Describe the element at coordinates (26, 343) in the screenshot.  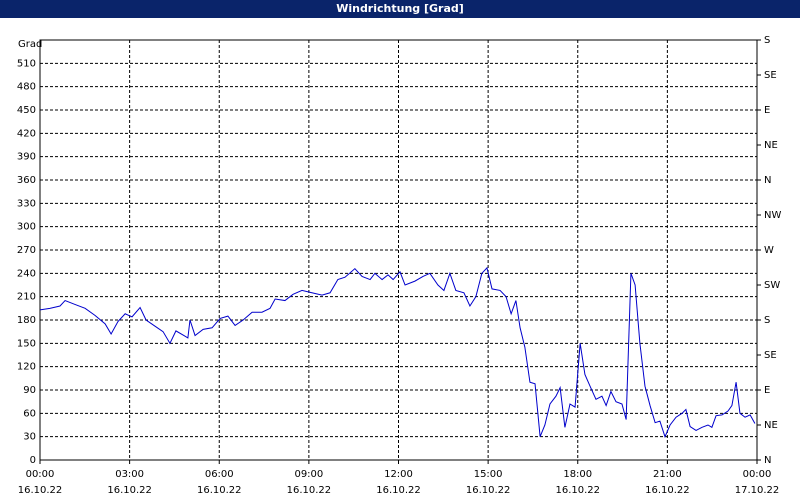
I see `y-tick-label: 150` at that location.